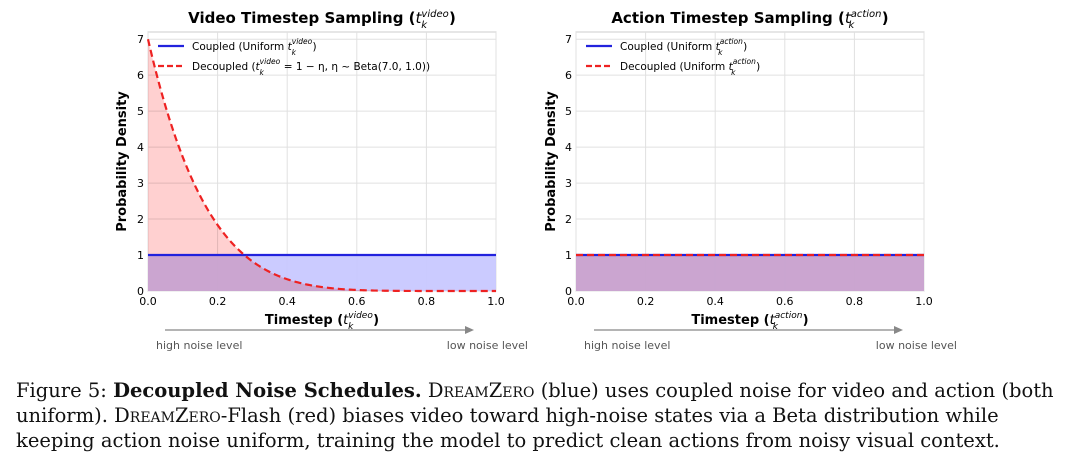 This screenshot has width=1080, height=466. I want to click on title-text: Action Timestep Sampling (, so click(728, 18).